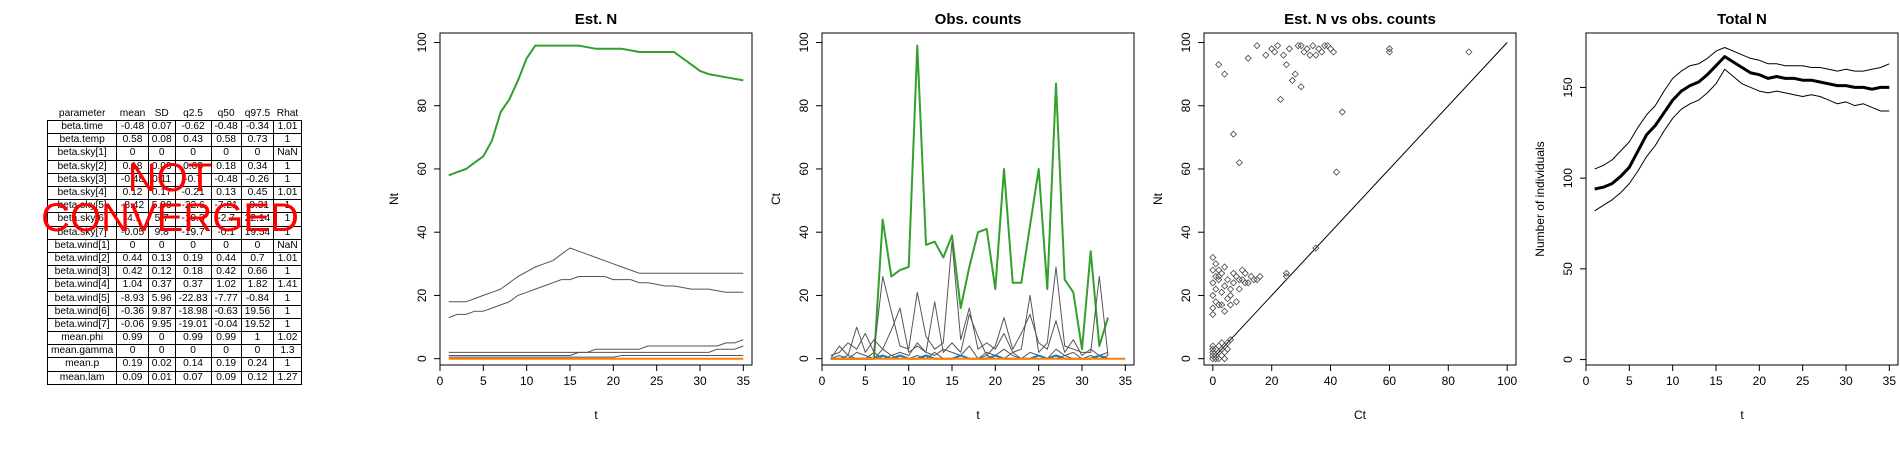 The height and width of the screenshot is (450, 1900). What do you see at coordinates (1540, 198) in the screenshot?
I see `y-axis-label: Number of individuals` at bounding box center [1540, 198].